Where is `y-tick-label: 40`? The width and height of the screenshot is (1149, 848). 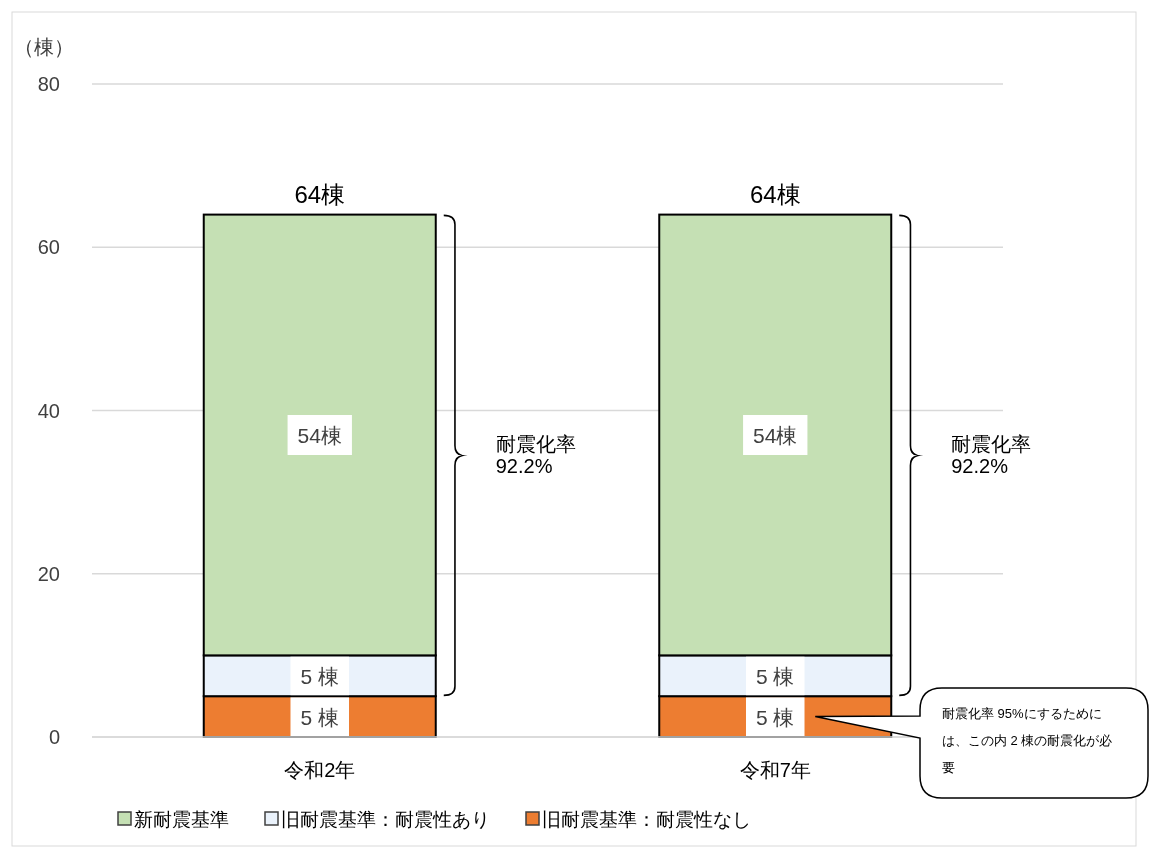 y-tick-label: 40 is located at coordinates (48, 410).